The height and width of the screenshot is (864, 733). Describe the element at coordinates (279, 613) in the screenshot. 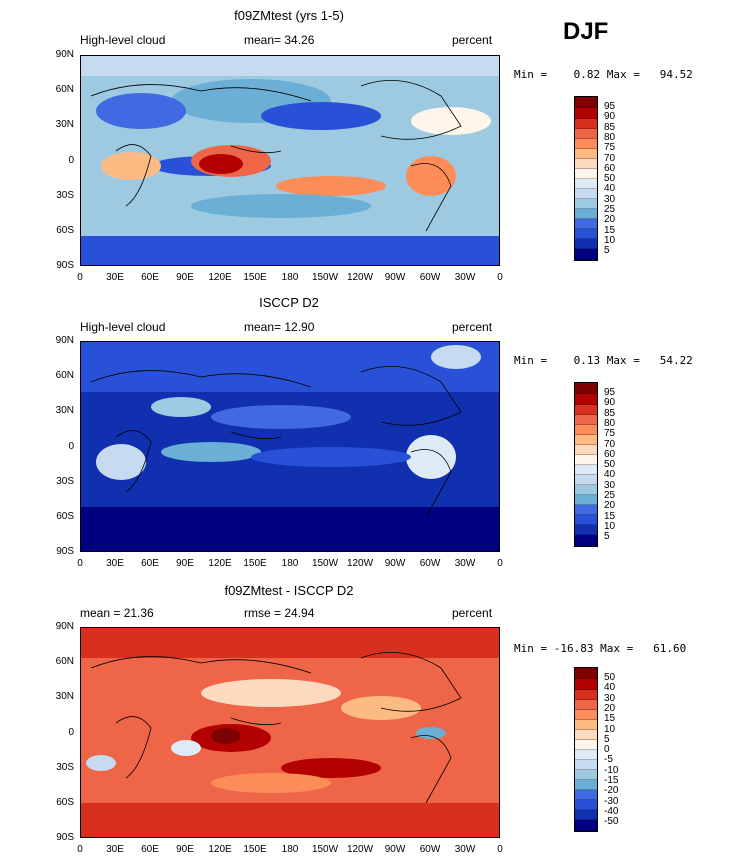

I see `rmse-label: rmse = 24.94` at that location.